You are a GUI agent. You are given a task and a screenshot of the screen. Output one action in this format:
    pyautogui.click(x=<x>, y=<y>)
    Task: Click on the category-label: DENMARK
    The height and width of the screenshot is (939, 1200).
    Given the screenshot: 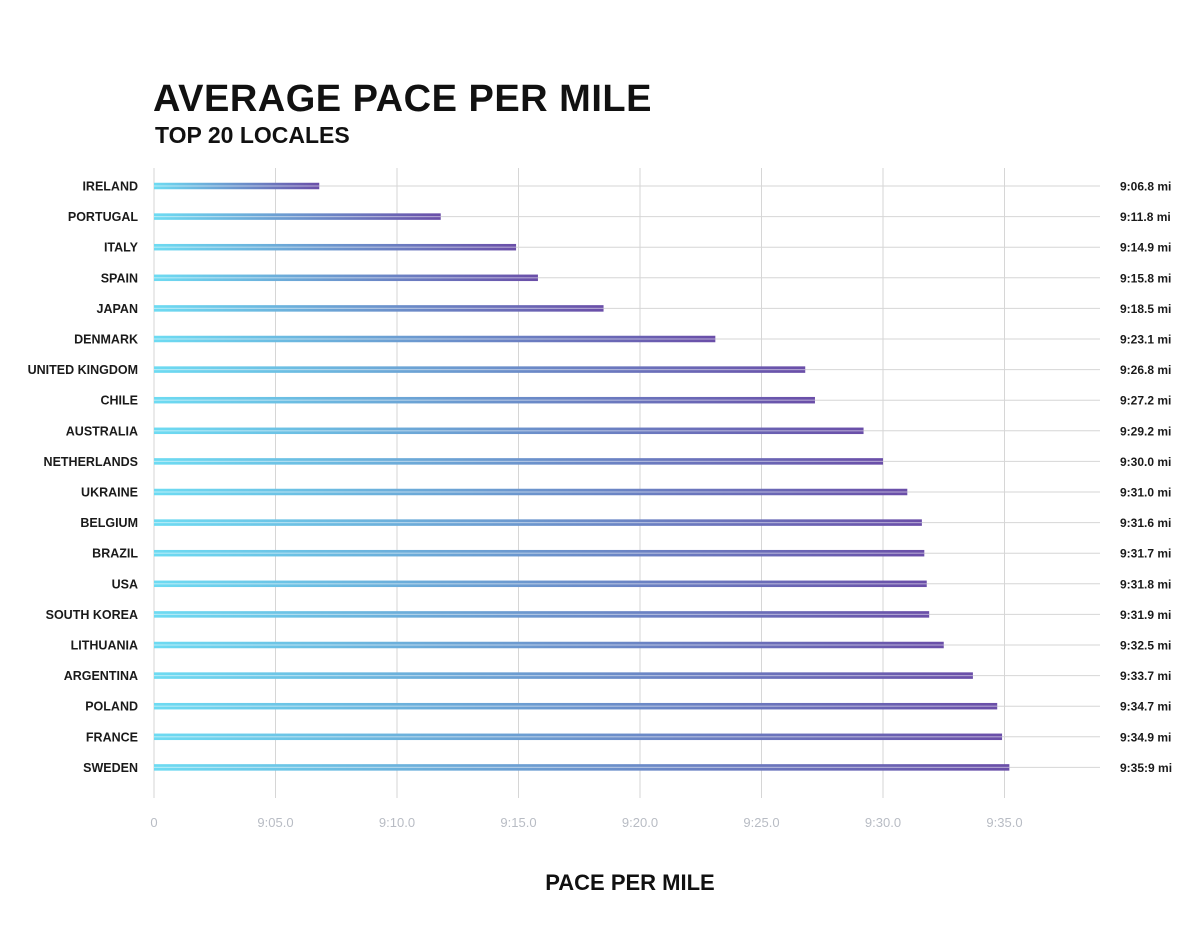 What is the action you would take?
    pyautogui.click(x=106, y=340)
    